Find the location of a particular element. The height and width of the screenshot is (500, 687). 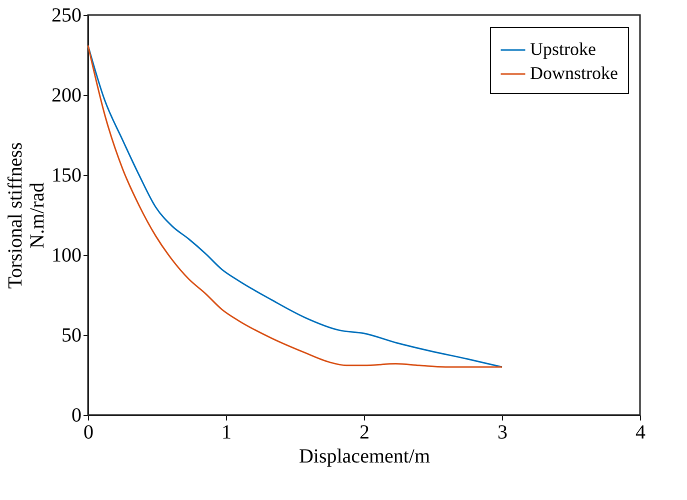

legend-label: Upstroke is located at coordinates (563, 49).